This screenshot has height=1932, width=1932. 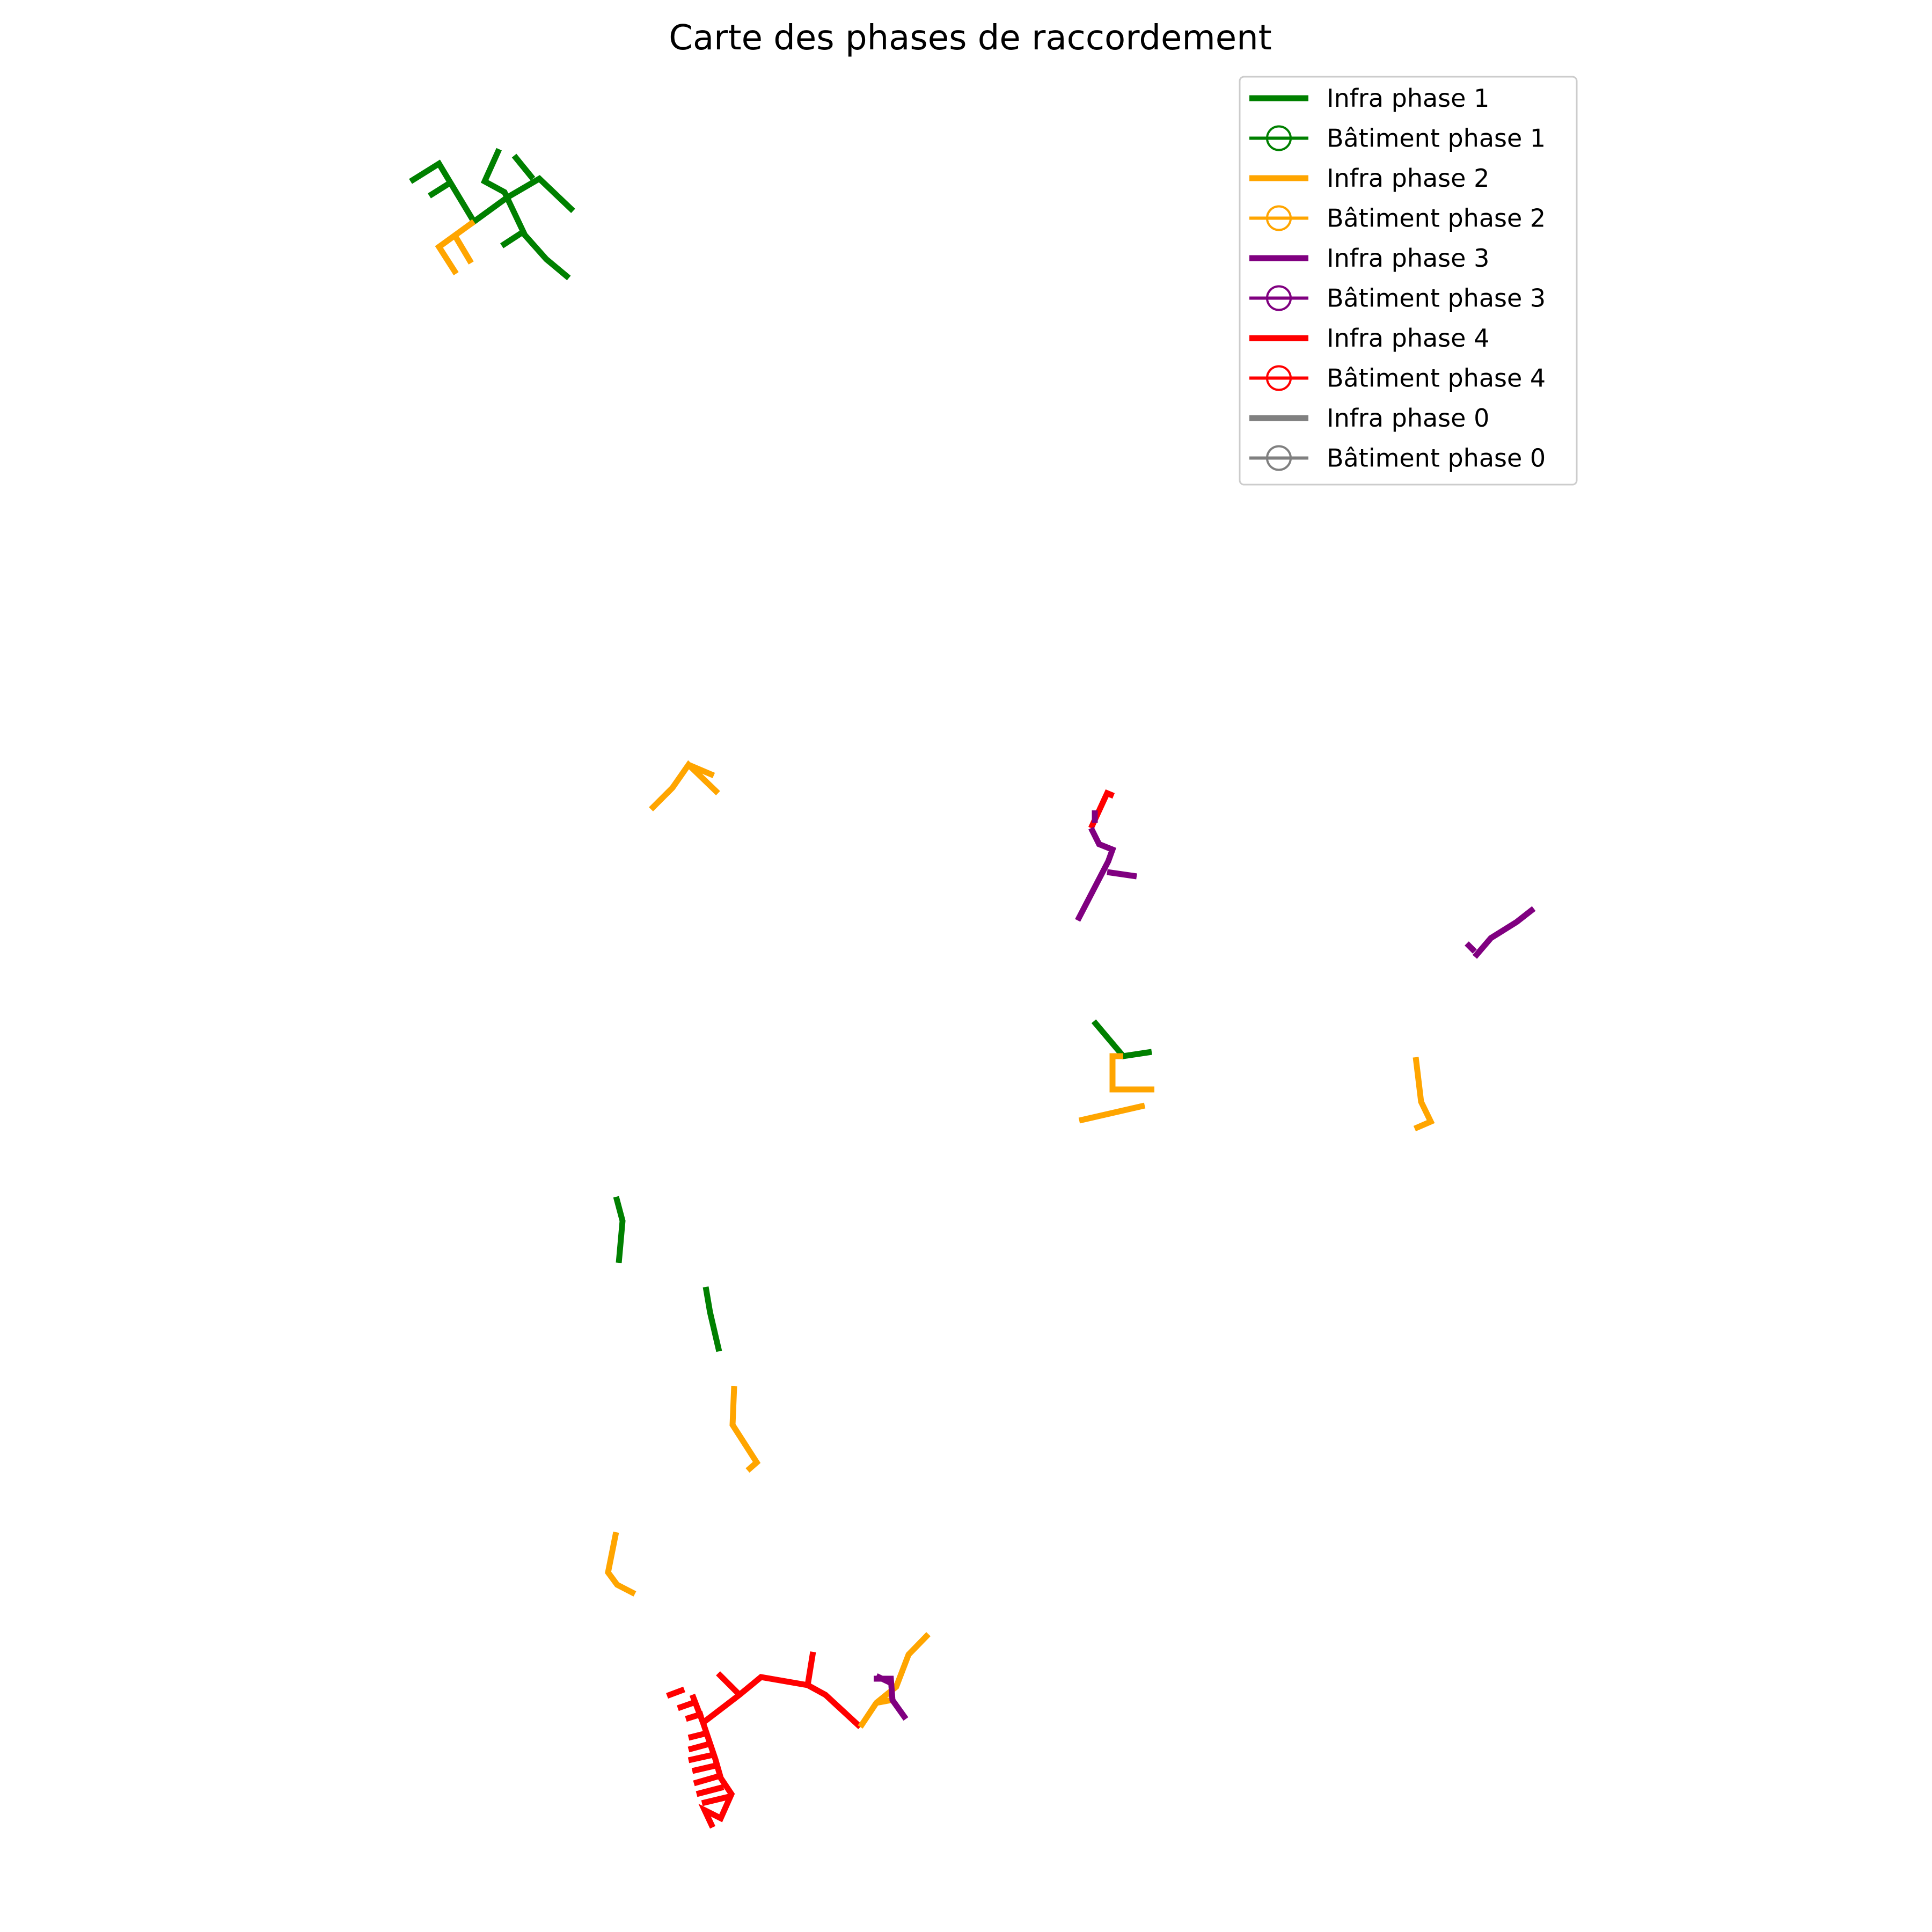 What do you see at coordinates (1408, 338) in the screenshot?
I see `legend-label-7: Infra phase 4` at bounding box center [1408, 338].